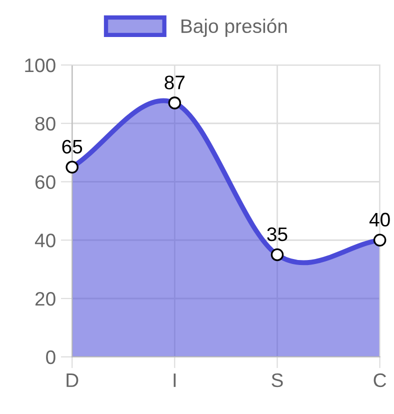  Describe the element at coordinates (277, 380) in the screenshot. I see `x-tick-label: S` at that location.